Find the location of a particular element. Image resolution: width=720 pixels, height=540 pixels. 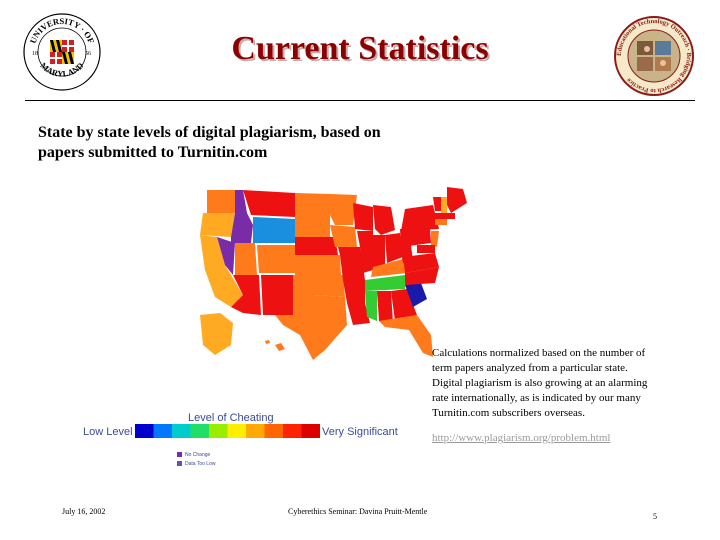

legend-high-label: Very Significant is located at coordinates (360, 432).